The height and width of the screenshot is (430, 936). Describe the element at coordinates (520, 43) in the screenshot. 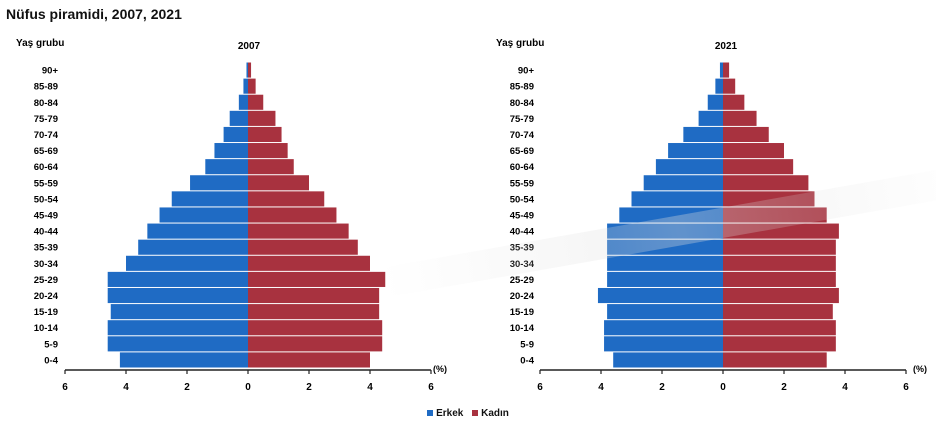

I see `y-axis-label-2021: Yaş grubu` at that location.